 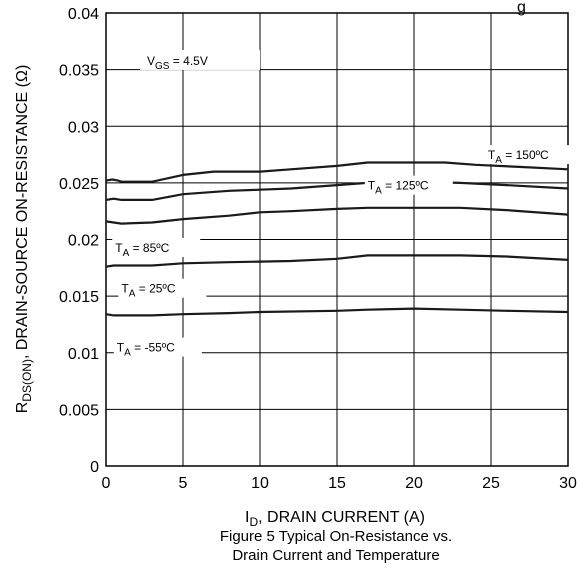 I want to click on series-label-3: TA = 25ºC, so click(x=148, y=291).